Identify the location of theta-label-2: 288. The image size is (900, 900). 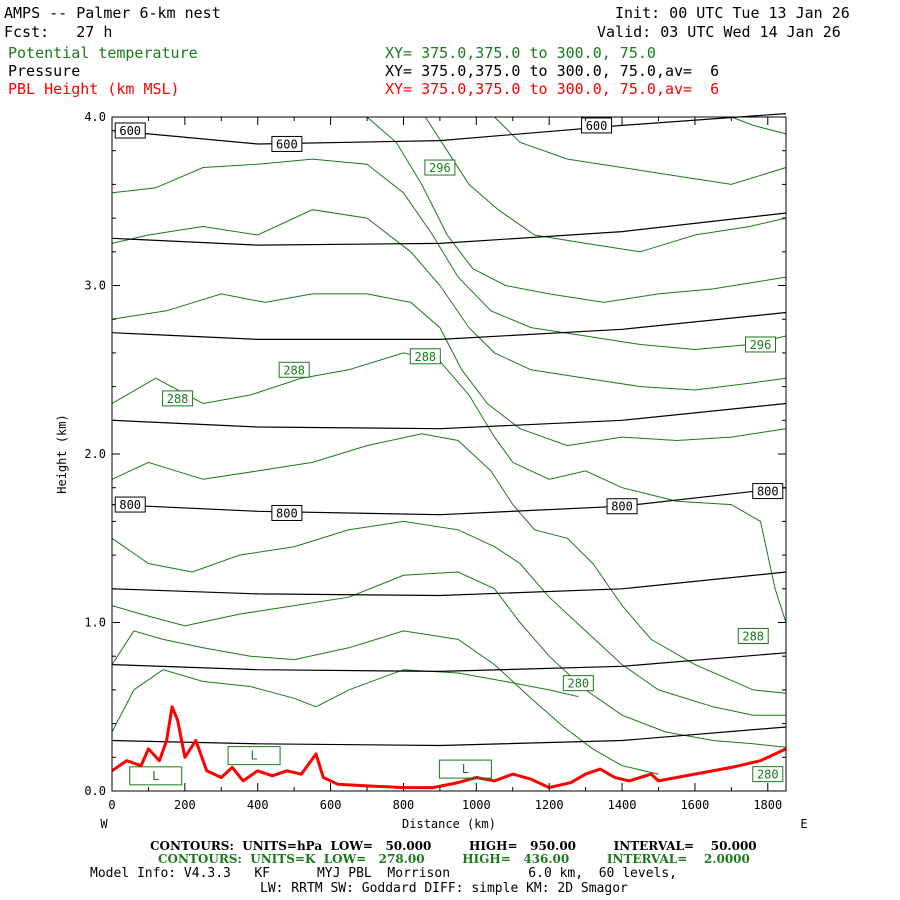
(425, 356).